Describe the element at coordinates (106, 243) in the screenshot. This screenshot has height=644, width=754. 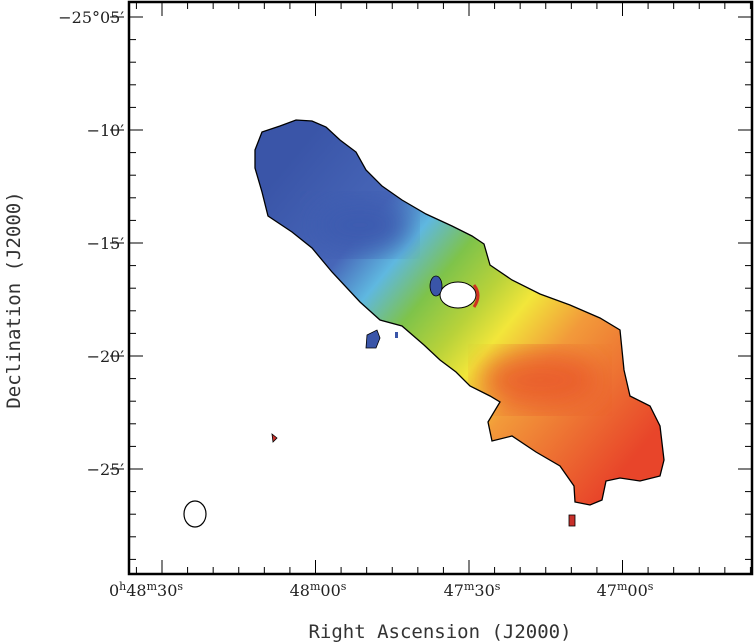
I see `y-tick-label: −15′` at that location.